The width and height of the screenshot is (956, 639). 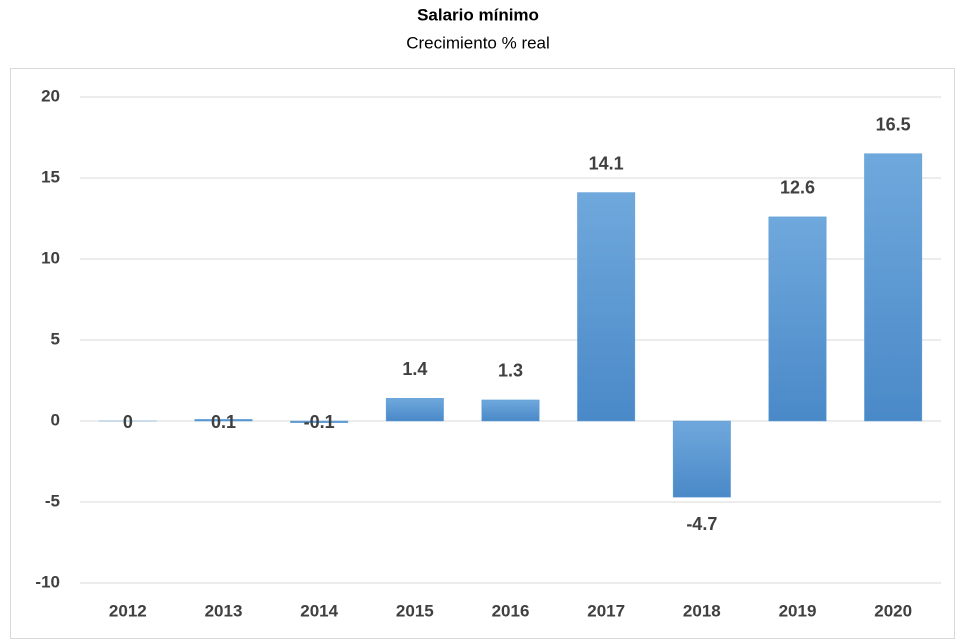 I want to click on chart-subtitle: Crecimiento % real, so click(x=478, y=42).